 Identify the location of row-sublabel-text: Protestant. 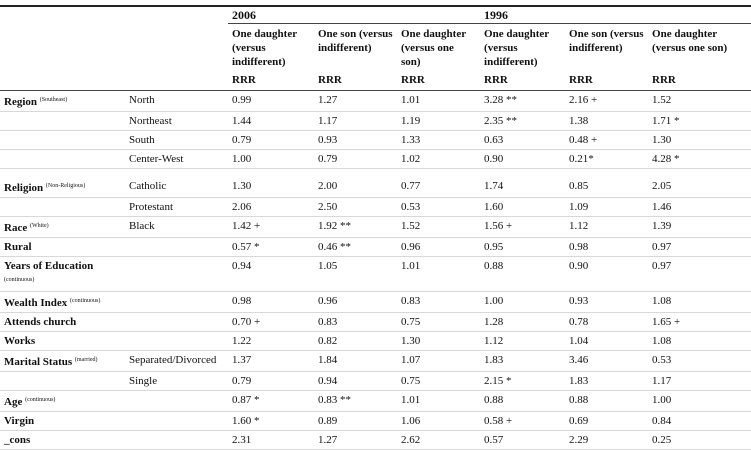
(151, 207).